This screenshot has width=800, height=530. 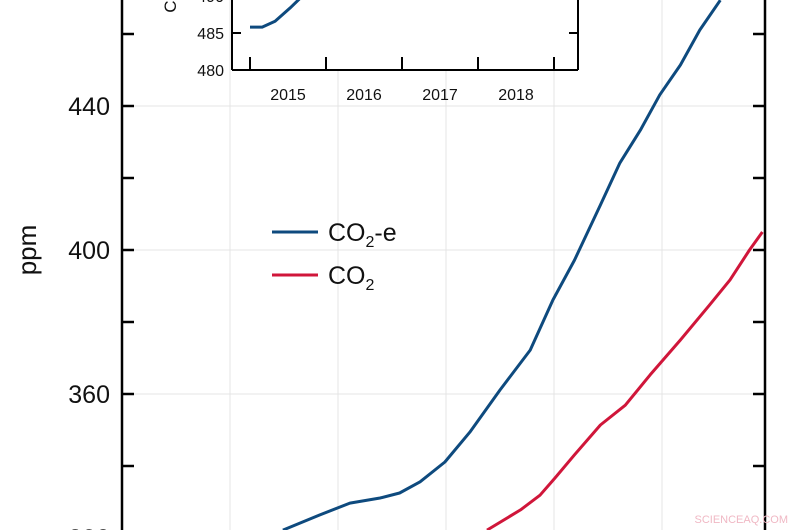 I want to click on legend-label-co2e: CO2-e, so click(x=362, y=235).